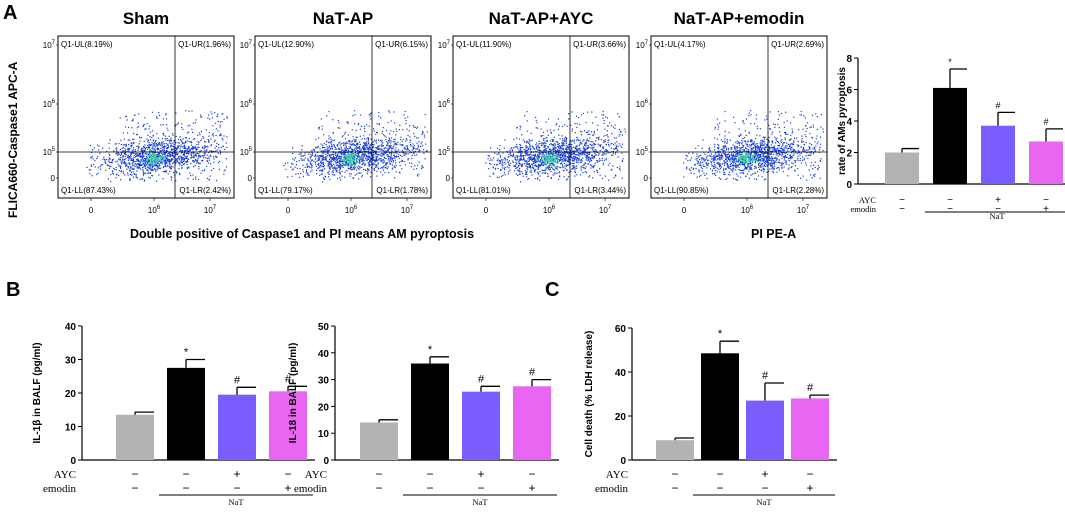 The image size is (1065, 512). What do you see at coordinates (10, 13) in the screenshot?
I see `panel-letter-a: A` at bounding box center [10, 13].